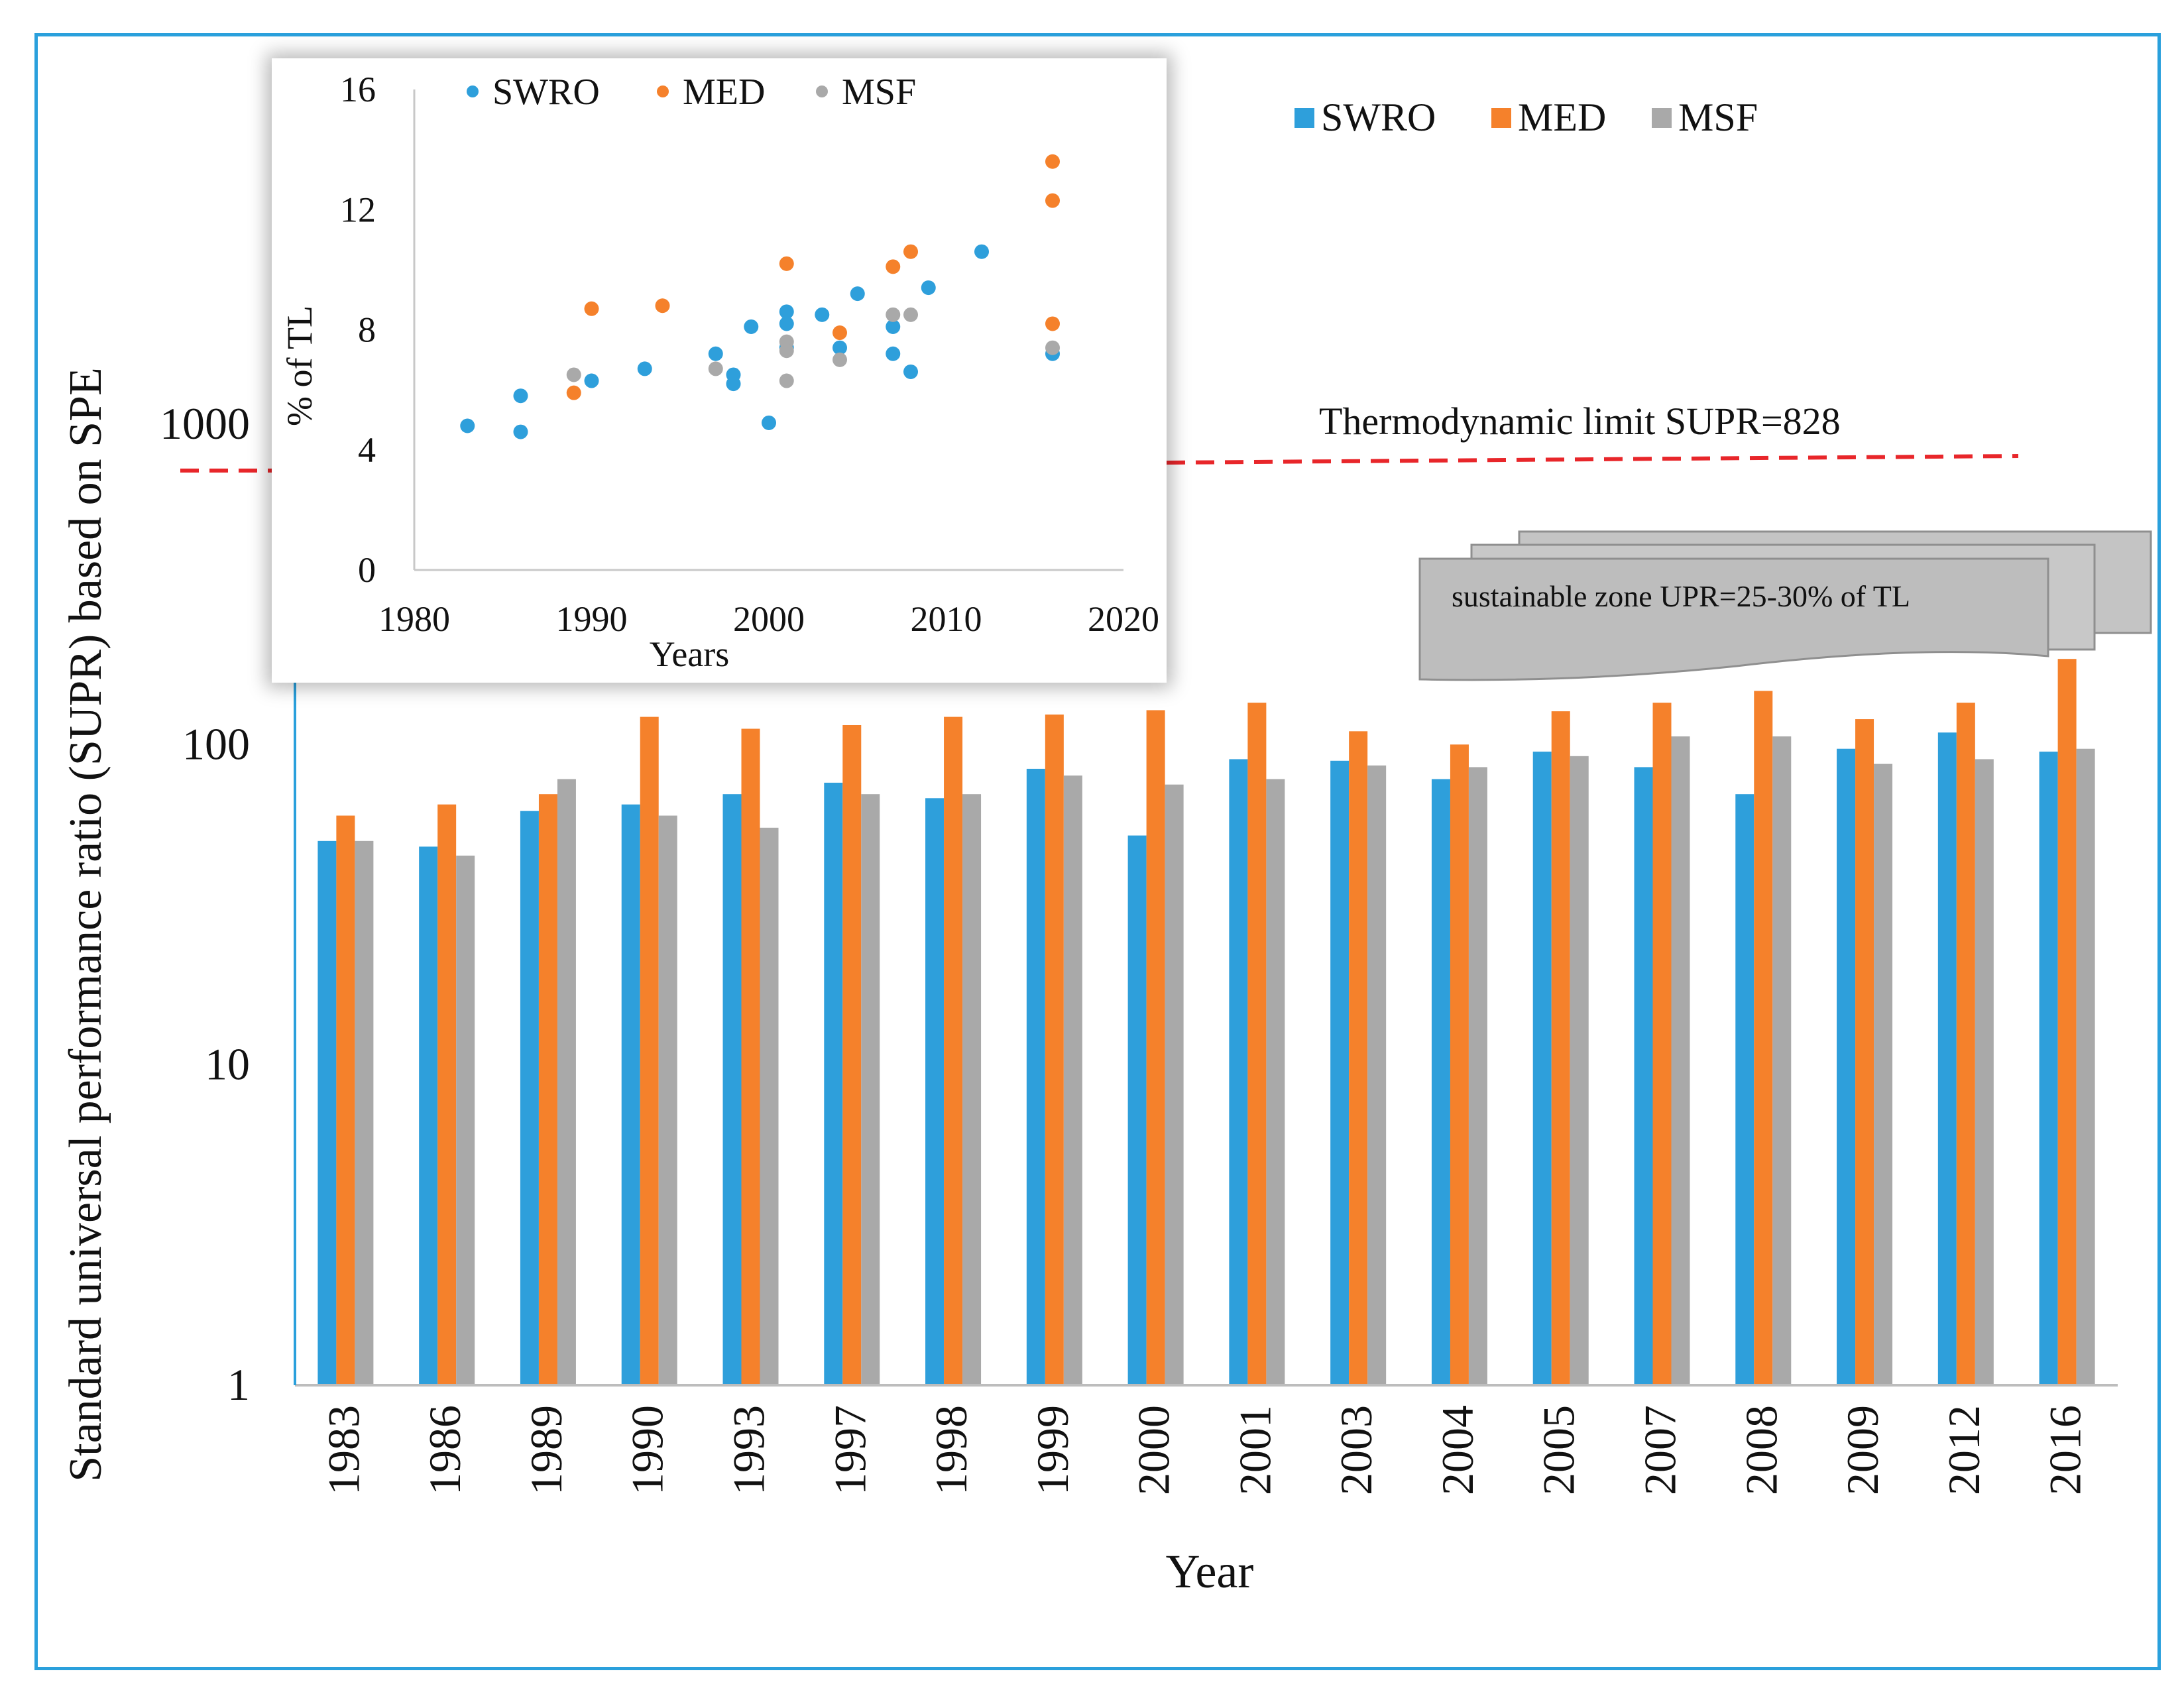 The height and width of the screenshot is (1704, 2184). What do you see at coordinates (345, 1100) in the screenshot?
I see `bar-med-1983` at bounding box center [345, 1100].